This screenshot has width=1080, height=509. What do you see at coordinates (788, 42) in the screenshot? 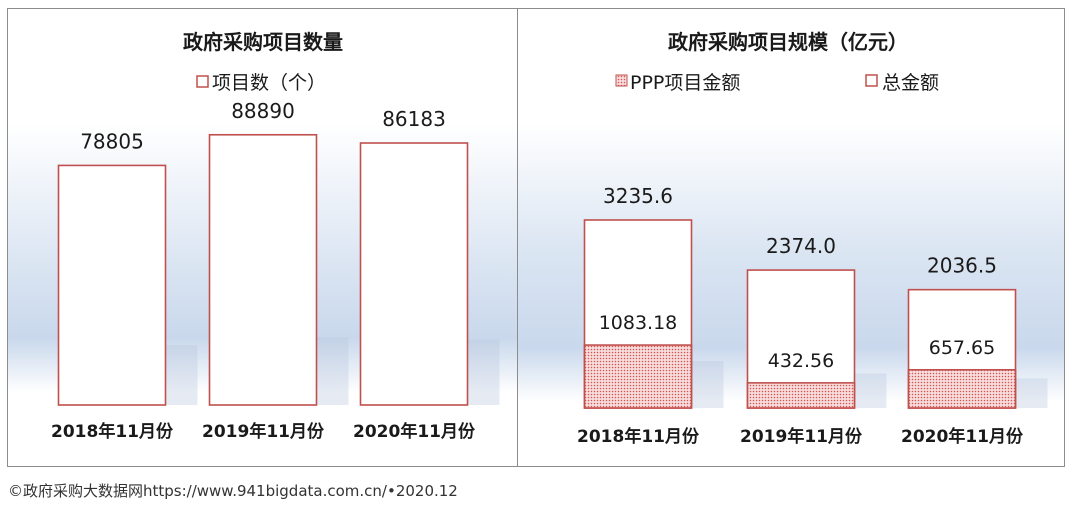
I see `chart-title: 政府采购项目规模（亿元）` at bounding box center [788, 42].